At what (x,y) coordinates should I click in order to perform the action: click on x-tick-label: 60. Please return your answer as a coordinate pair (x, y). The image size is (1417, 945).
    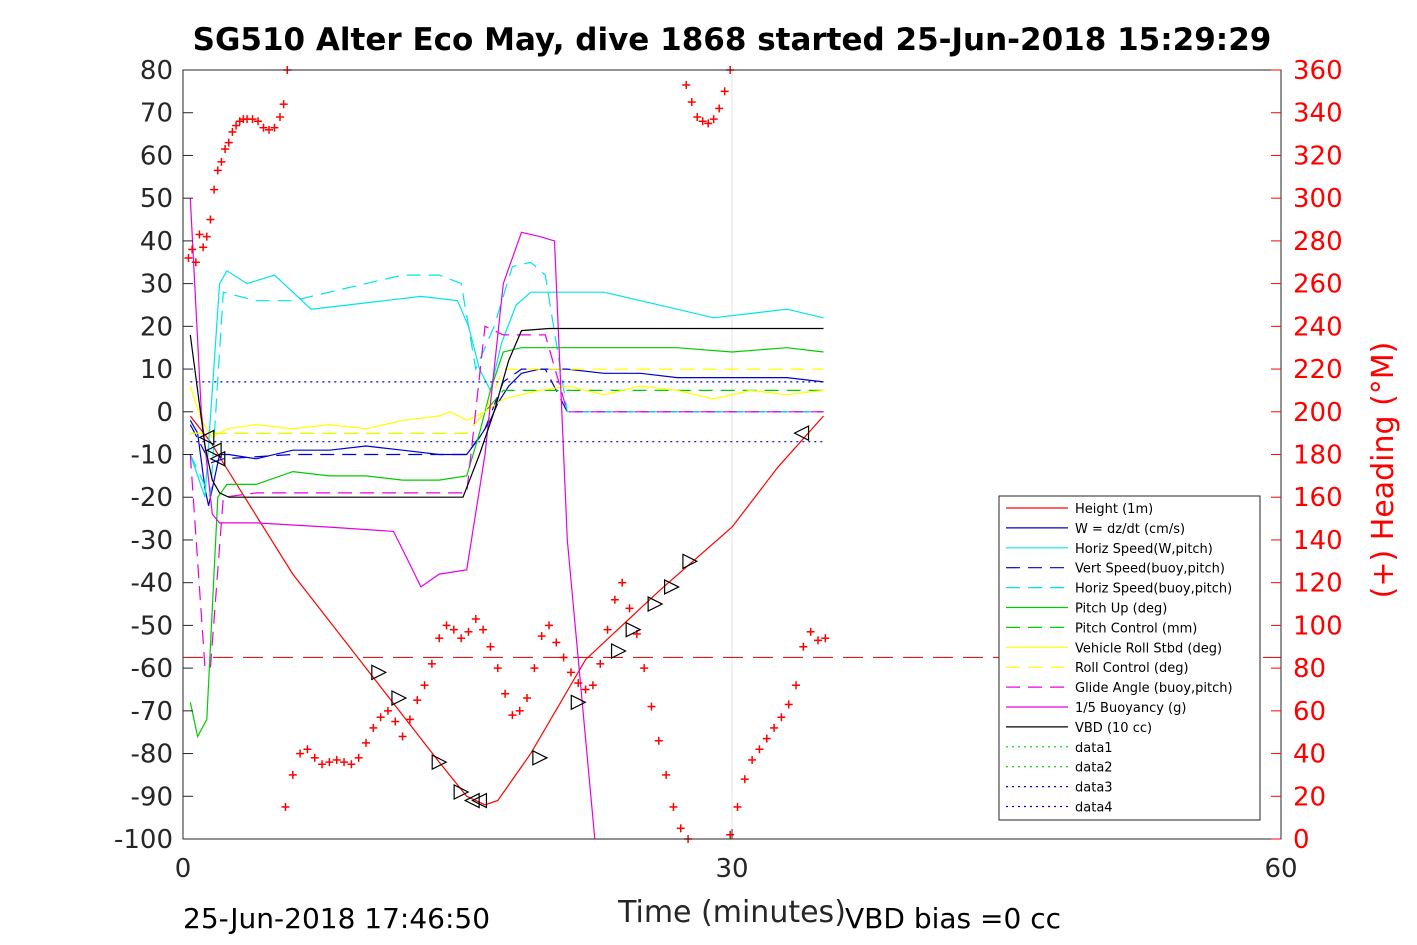
    Looking at the image, I should click on (1280, 869).